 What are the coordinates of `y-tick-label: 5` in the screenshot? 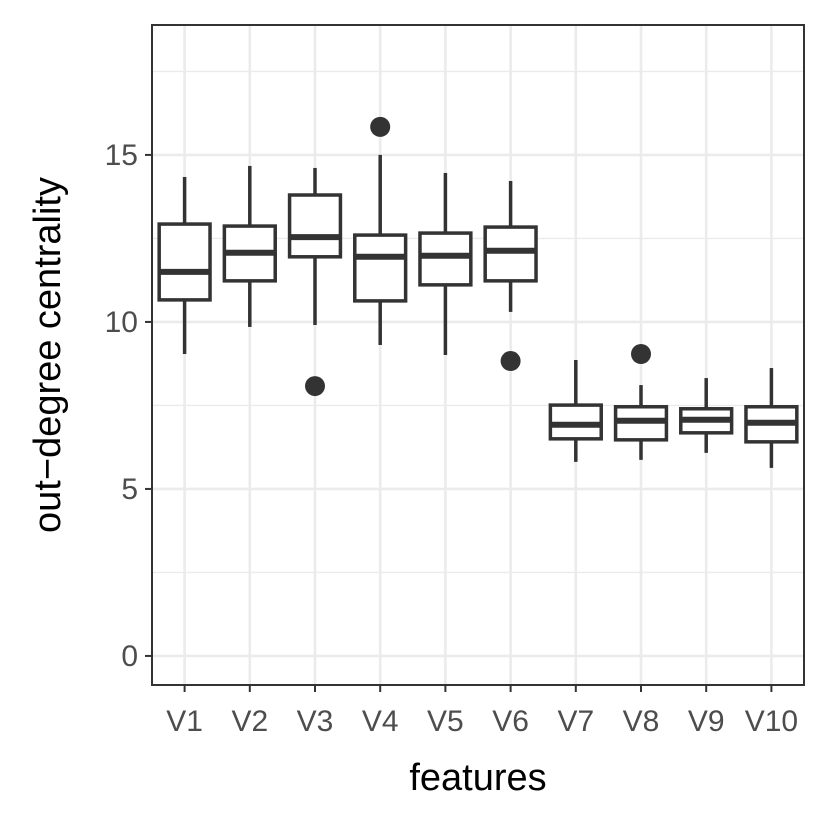 It's located at (129, 489).